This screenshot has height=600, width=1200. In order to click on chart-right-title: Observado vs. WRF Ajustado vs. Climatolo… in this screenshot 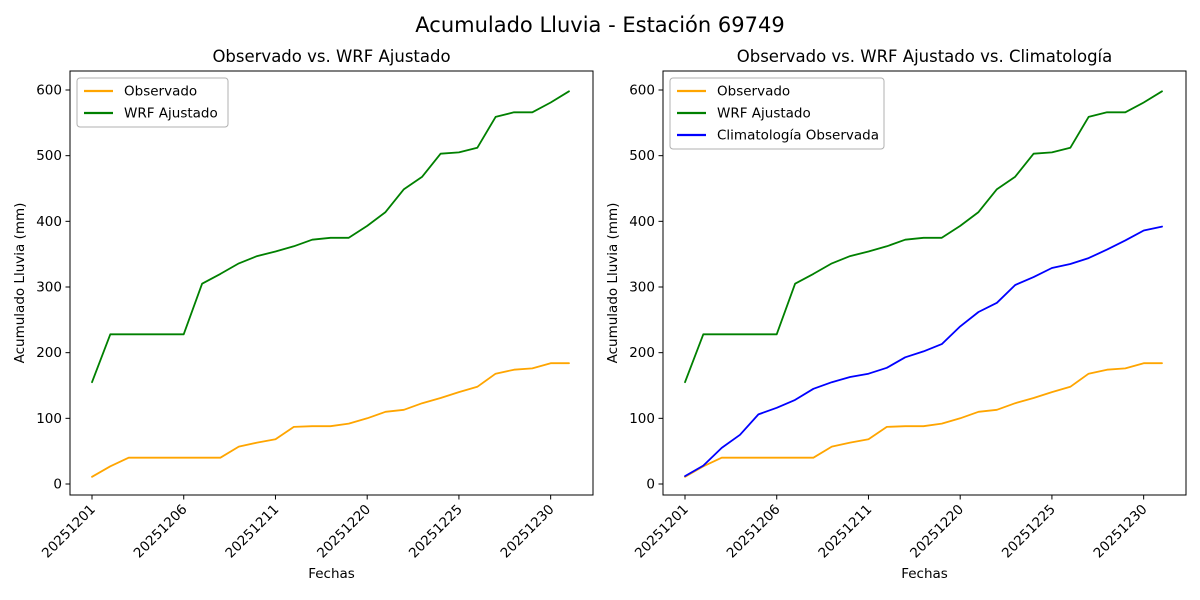, I will do `click(925, 56)`.